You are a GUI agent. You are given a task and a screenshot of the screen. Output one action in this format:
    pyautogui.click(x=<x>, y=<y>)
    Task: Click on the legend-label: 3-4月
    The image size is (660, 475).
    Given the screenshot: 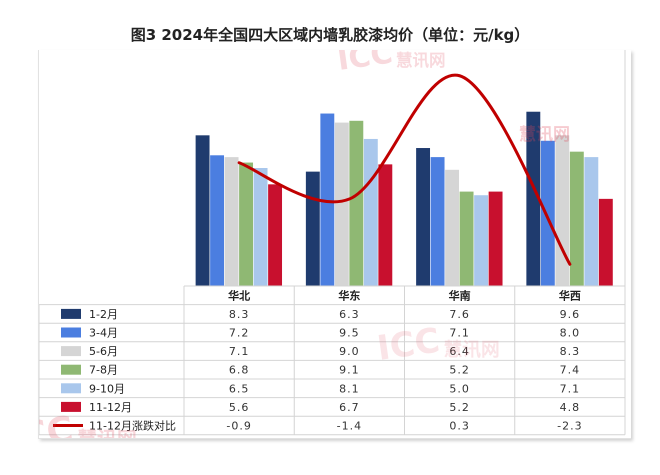 What is the action you would take?
    pyautogui.click(x=103, y=333)
    